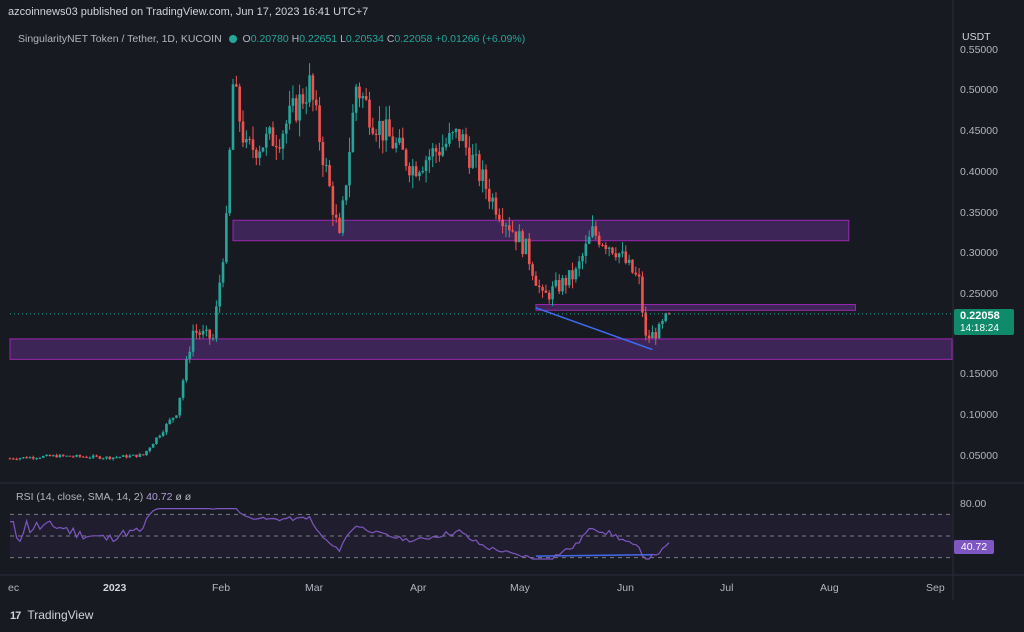  Describe the element at coordinates (51, 615) in the screenshot. I see `tradingview-footer: 17 TradingView` at that location.